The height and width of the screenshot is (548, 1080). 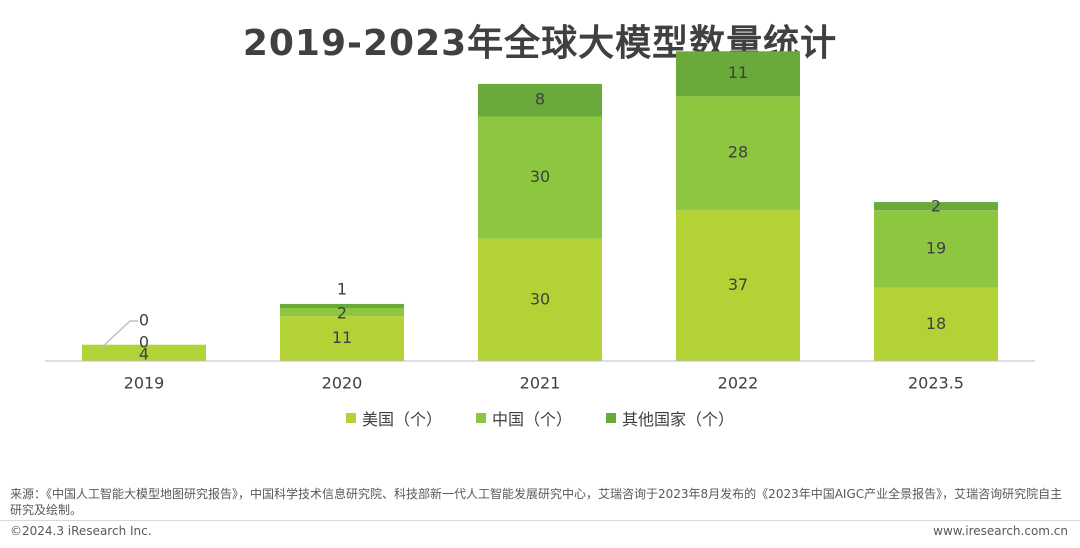 I want to click on data-label-2020-series-0: 11, so click(x=342, y=337).